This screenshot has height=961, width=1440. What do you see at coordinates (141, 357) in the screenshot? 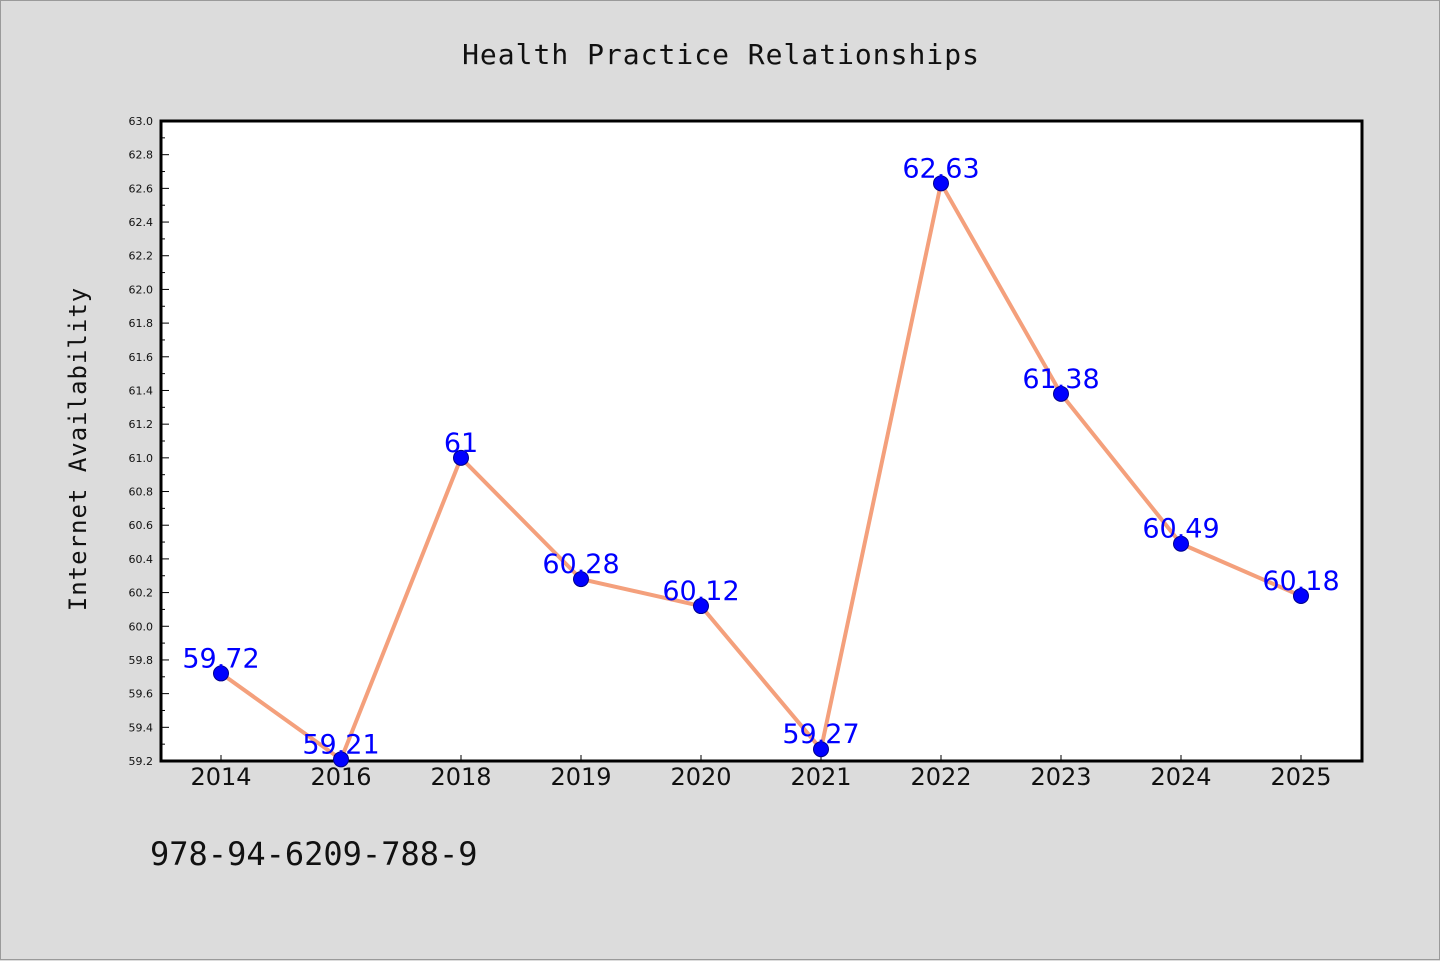
I see `y-tick-label: 61.6` at bounding box center [141, 357].